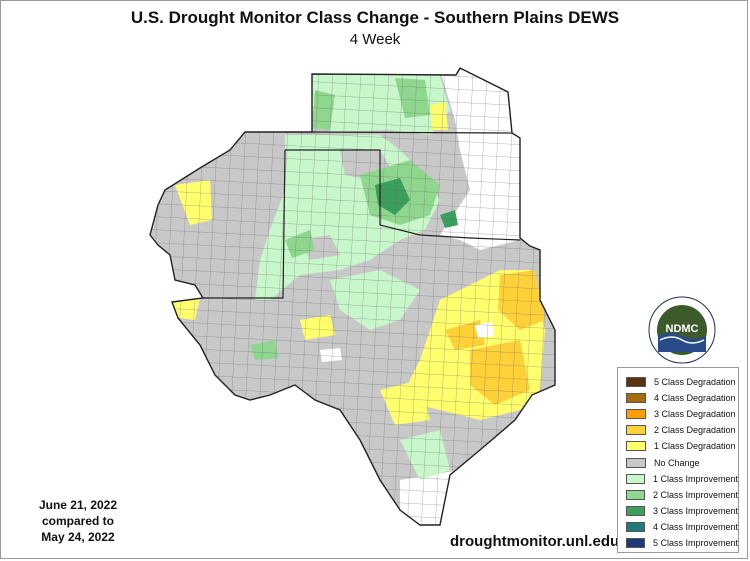 The height and width of the screenshot is (561, 750). I want to click on legend-item: 3 Class Improvement, so click(682, 511).